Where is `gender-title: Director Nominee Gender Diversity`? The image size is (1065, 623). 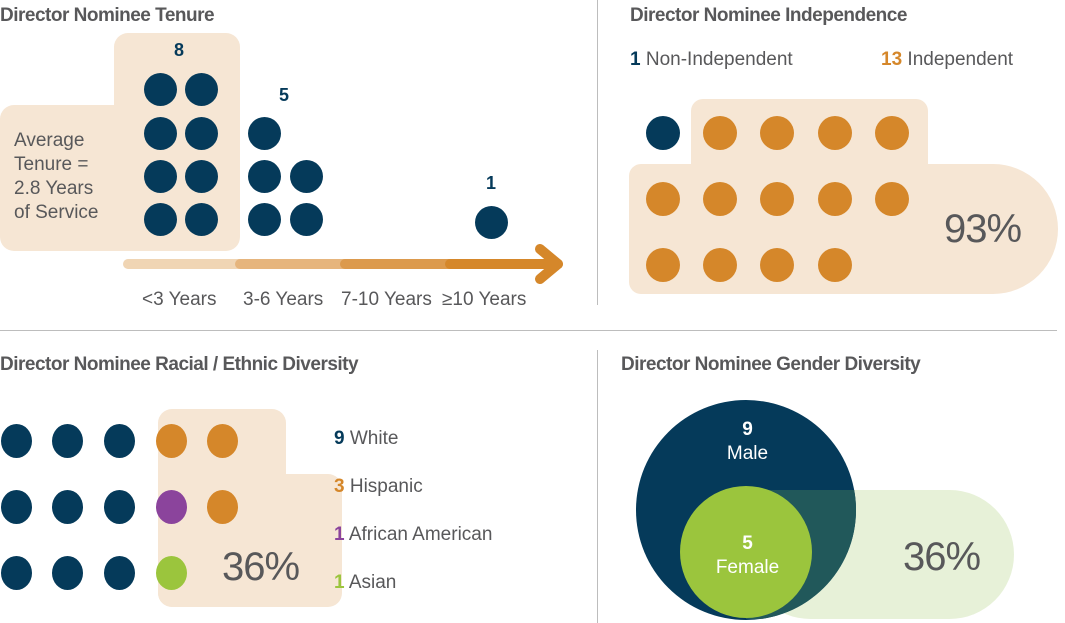
gender-title: Director Nominee Gender Diversity is located at coordinates (771, 364).